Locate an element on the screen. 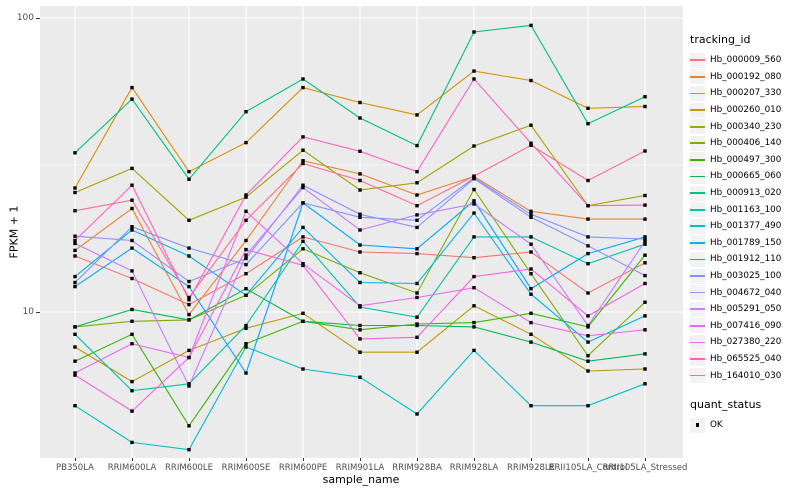  legend-label: Hb_000340_230 is located at coordinates (746, 126).